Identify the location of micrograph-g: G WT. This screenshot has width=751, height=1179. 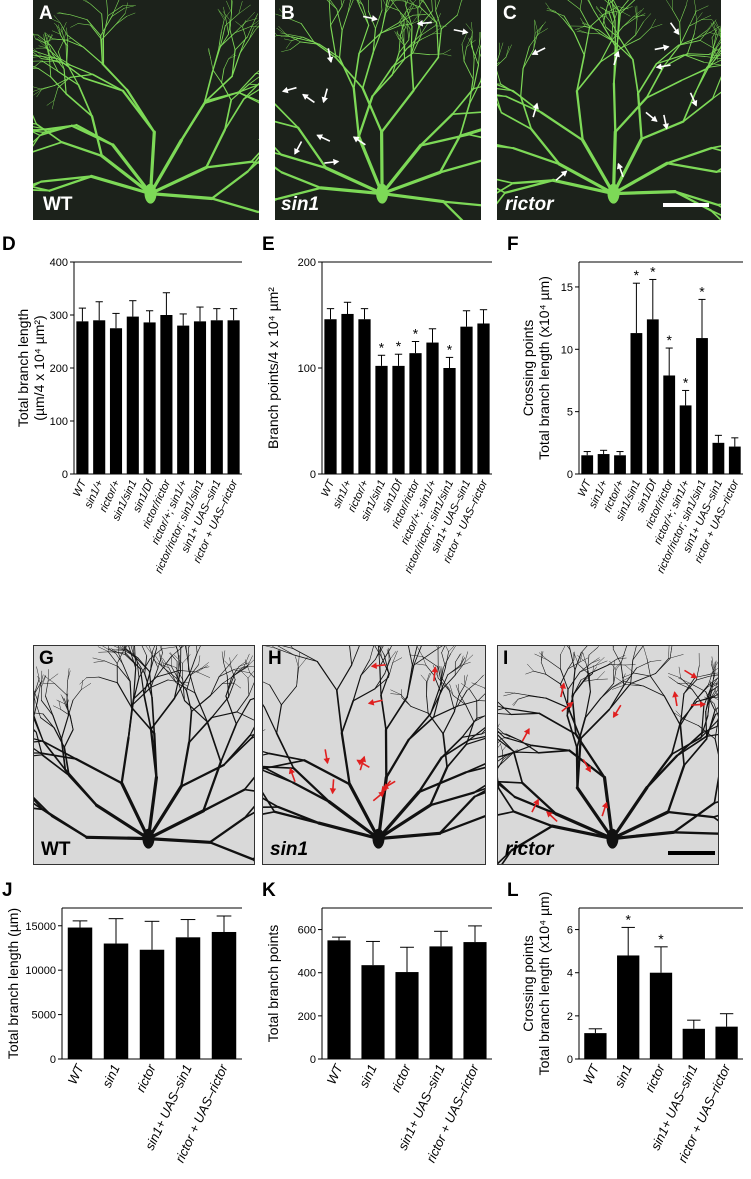
(144, 755).